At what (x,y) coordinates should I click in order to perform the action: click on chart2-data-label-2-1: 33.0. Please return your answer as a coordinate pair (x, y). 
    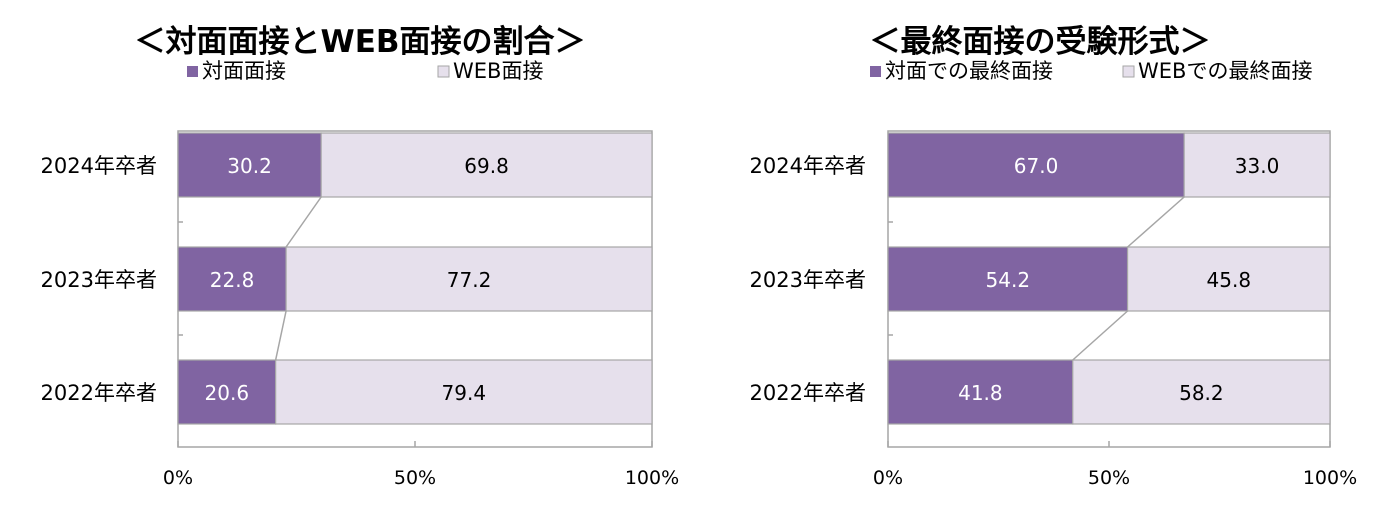
    Looking at the image, I should click on (1257, 166).